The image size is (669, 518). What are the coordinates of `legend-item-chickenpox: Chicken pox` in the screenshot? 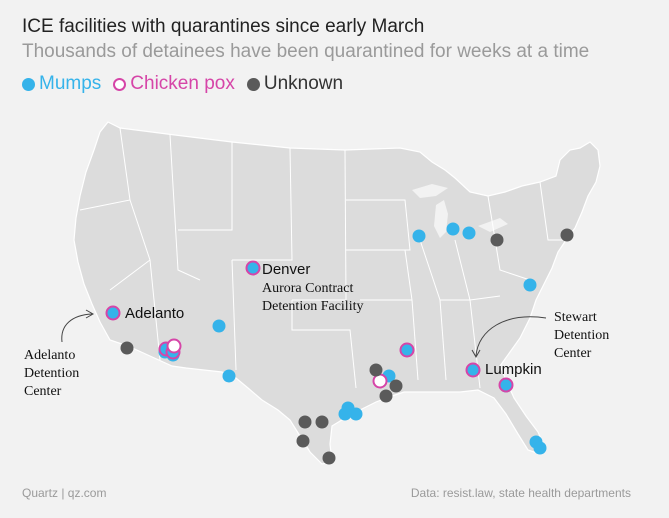 It's located at (174, 84).